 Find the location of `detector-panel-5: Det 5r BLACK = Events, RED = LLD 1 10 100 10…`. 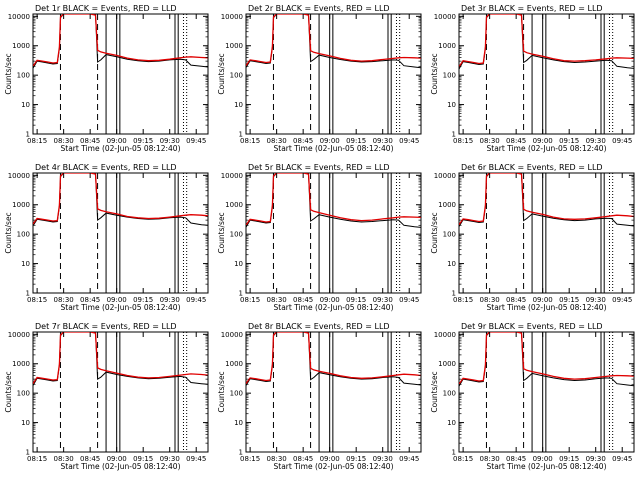

detector-panel-5: Det 5r BLACK = Events, RED = LLD 1 10 100 10… is located at coordinates (319, 237).